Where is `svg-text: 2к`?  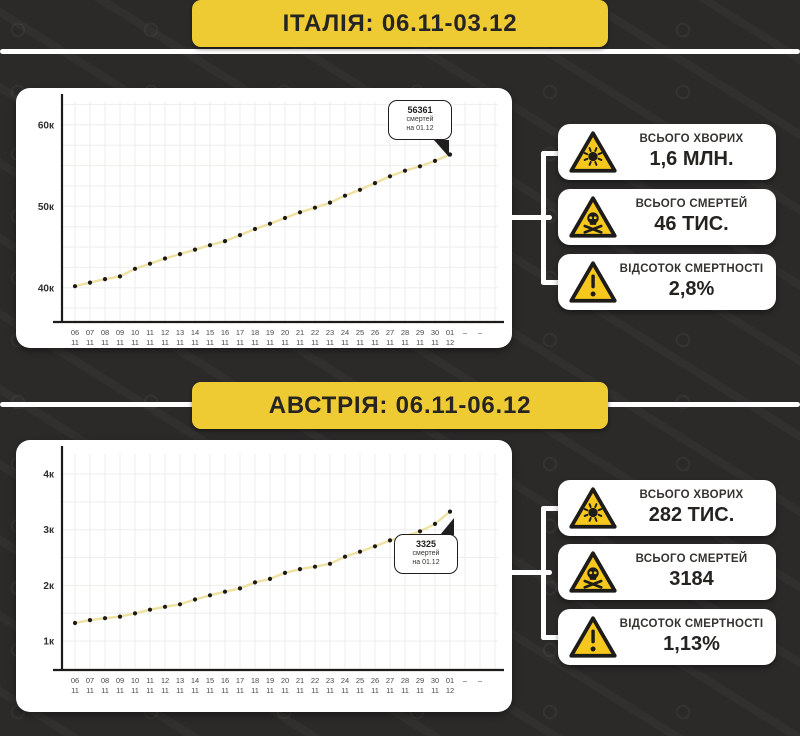
svg-text: 2к is located at coordinates (49, 586).